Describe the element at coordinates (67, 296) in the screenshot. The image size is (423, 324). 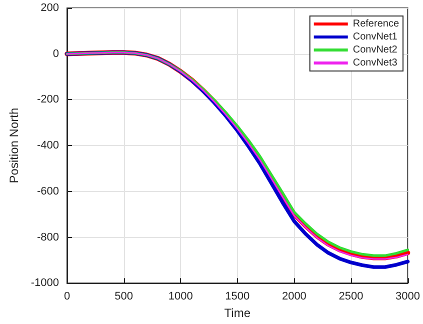
I see `x-tick-label: 0` at that location.